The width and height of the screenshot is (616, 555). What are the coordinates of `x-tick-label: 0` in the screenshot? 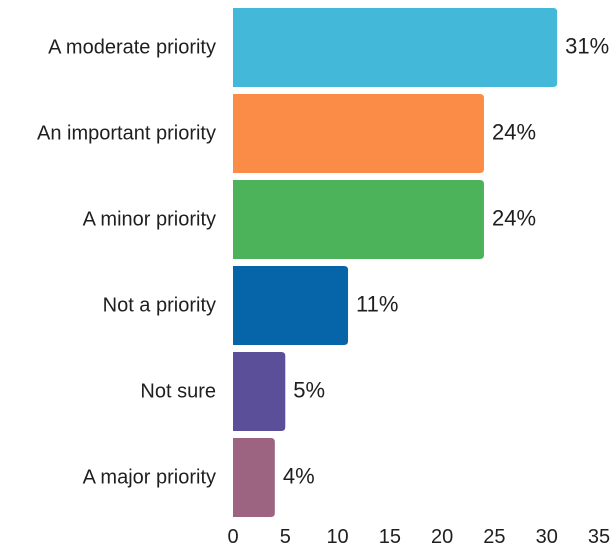 It's located at (232, 537).